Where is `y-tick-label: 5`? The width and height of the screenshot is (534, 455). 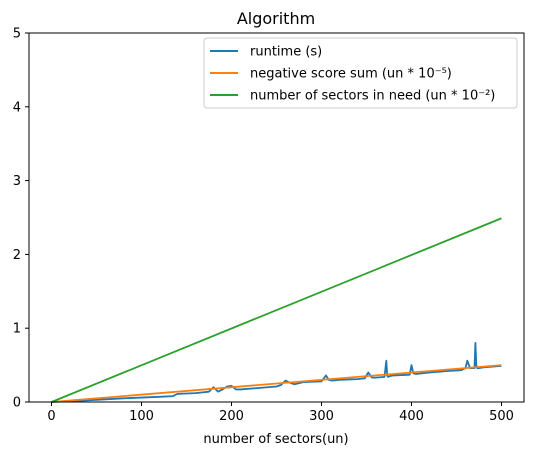 y-tick-label: 5 is located at coordinates (17, 34).